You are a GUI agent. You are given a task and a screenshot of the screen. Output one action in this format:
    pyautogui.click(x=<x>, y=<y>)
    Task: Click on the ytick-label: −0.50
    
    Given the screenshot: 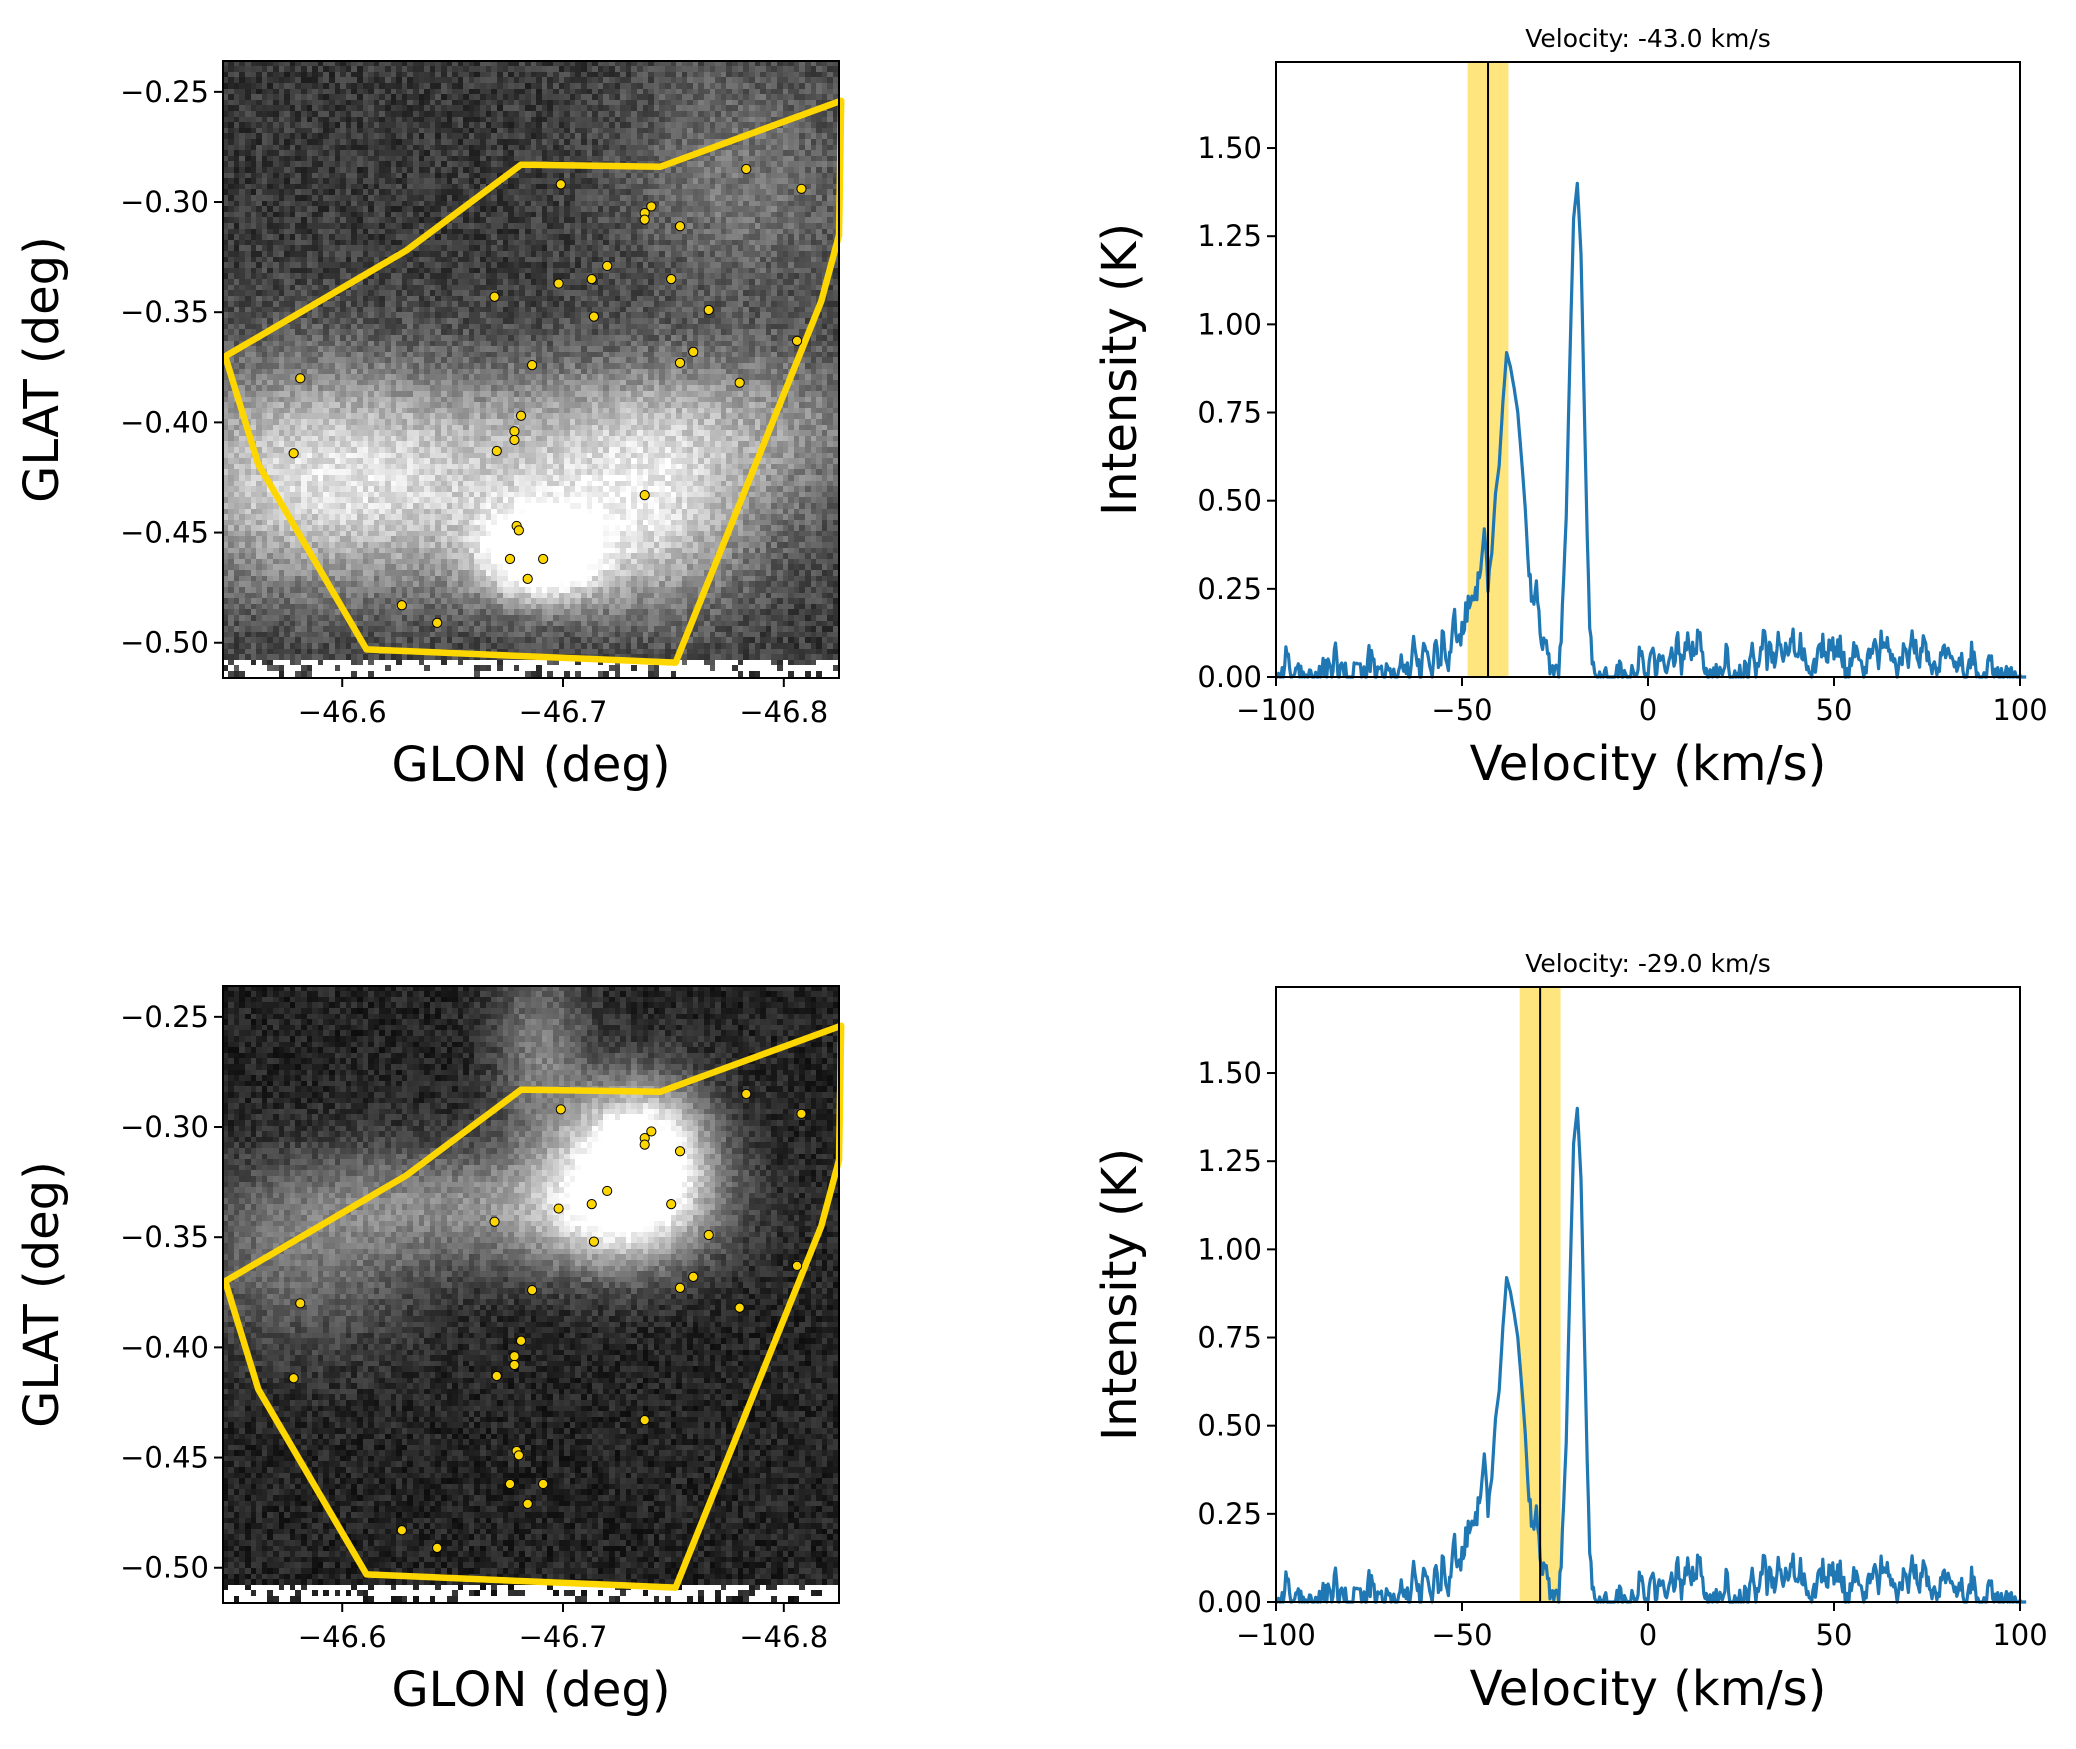 What is the action you would take?
    pyautogui.click(x=164, y=643)
    